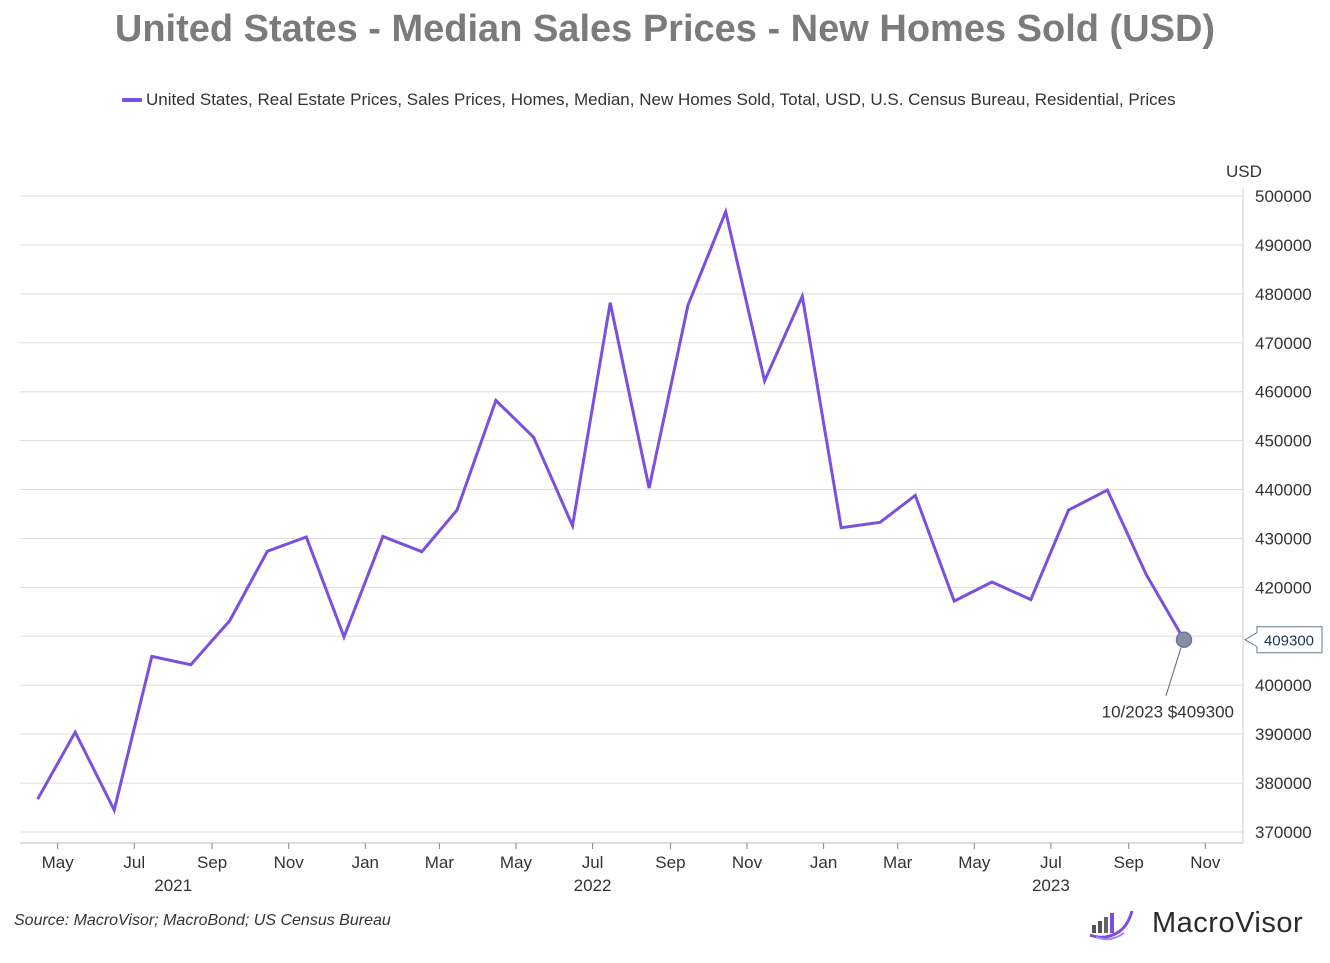  I want to click on brand-name: MacroVisor, so click(1228, 922).